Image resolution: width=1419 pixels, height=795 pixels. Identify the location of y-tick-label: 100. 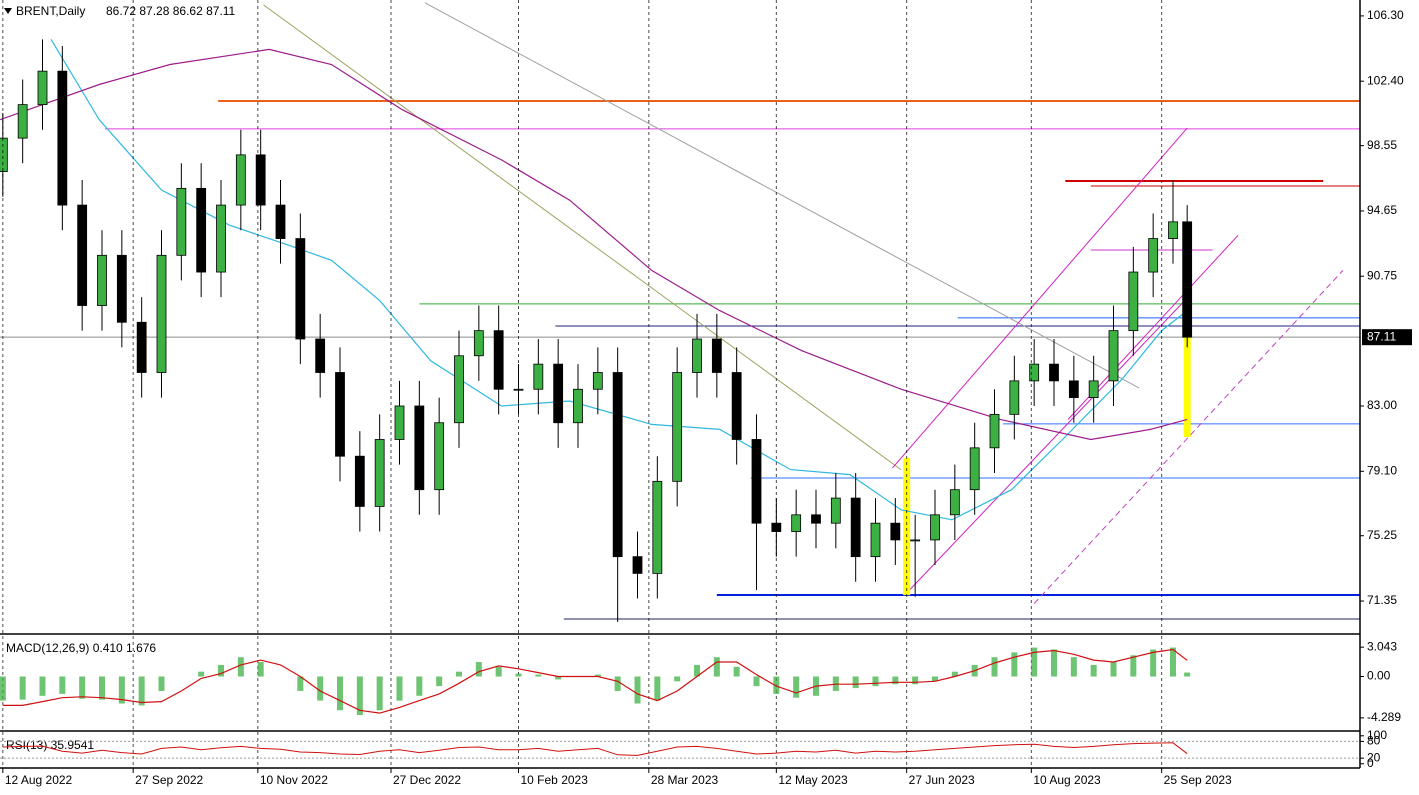
(1377, 735).